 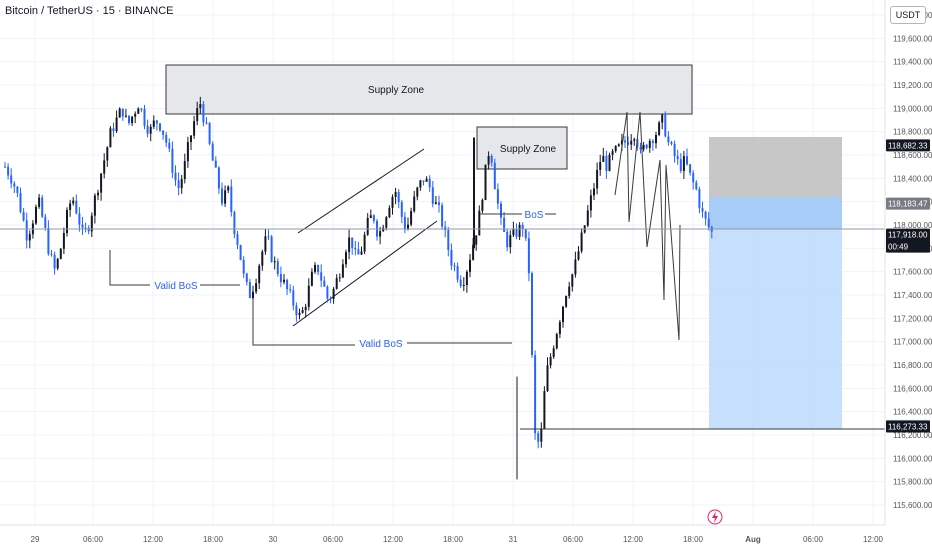 What do you see at coordinates (912, 85) in the screenshot?
I see `y-tick-label: 119,200.00` at bounding box center [912, 85].